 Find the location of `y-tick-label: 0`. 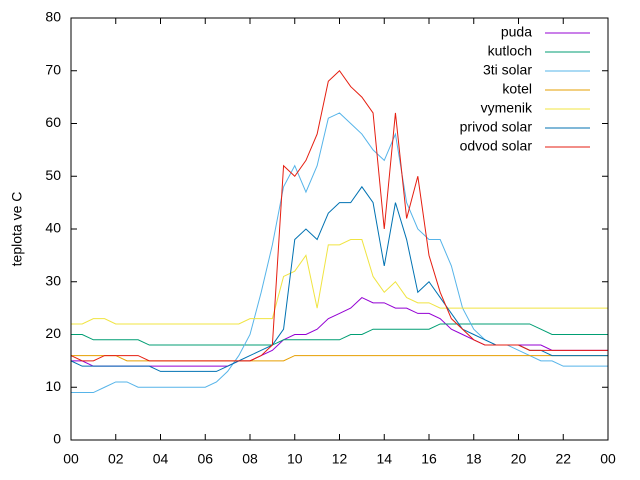

y-tick-label: 0 is located at coordinates (57, 439).